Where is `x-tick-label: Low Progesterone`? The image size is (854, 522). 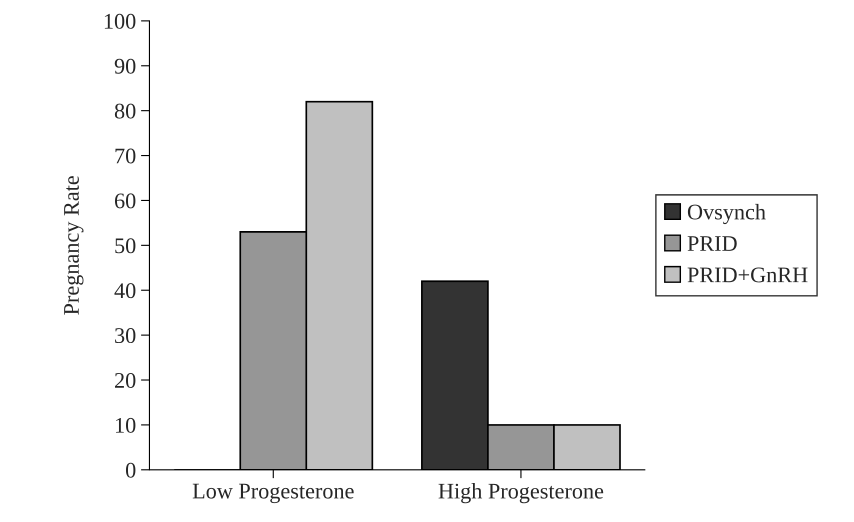 x-tick-label: Low Progesterone is located at coordinates (273, 494).